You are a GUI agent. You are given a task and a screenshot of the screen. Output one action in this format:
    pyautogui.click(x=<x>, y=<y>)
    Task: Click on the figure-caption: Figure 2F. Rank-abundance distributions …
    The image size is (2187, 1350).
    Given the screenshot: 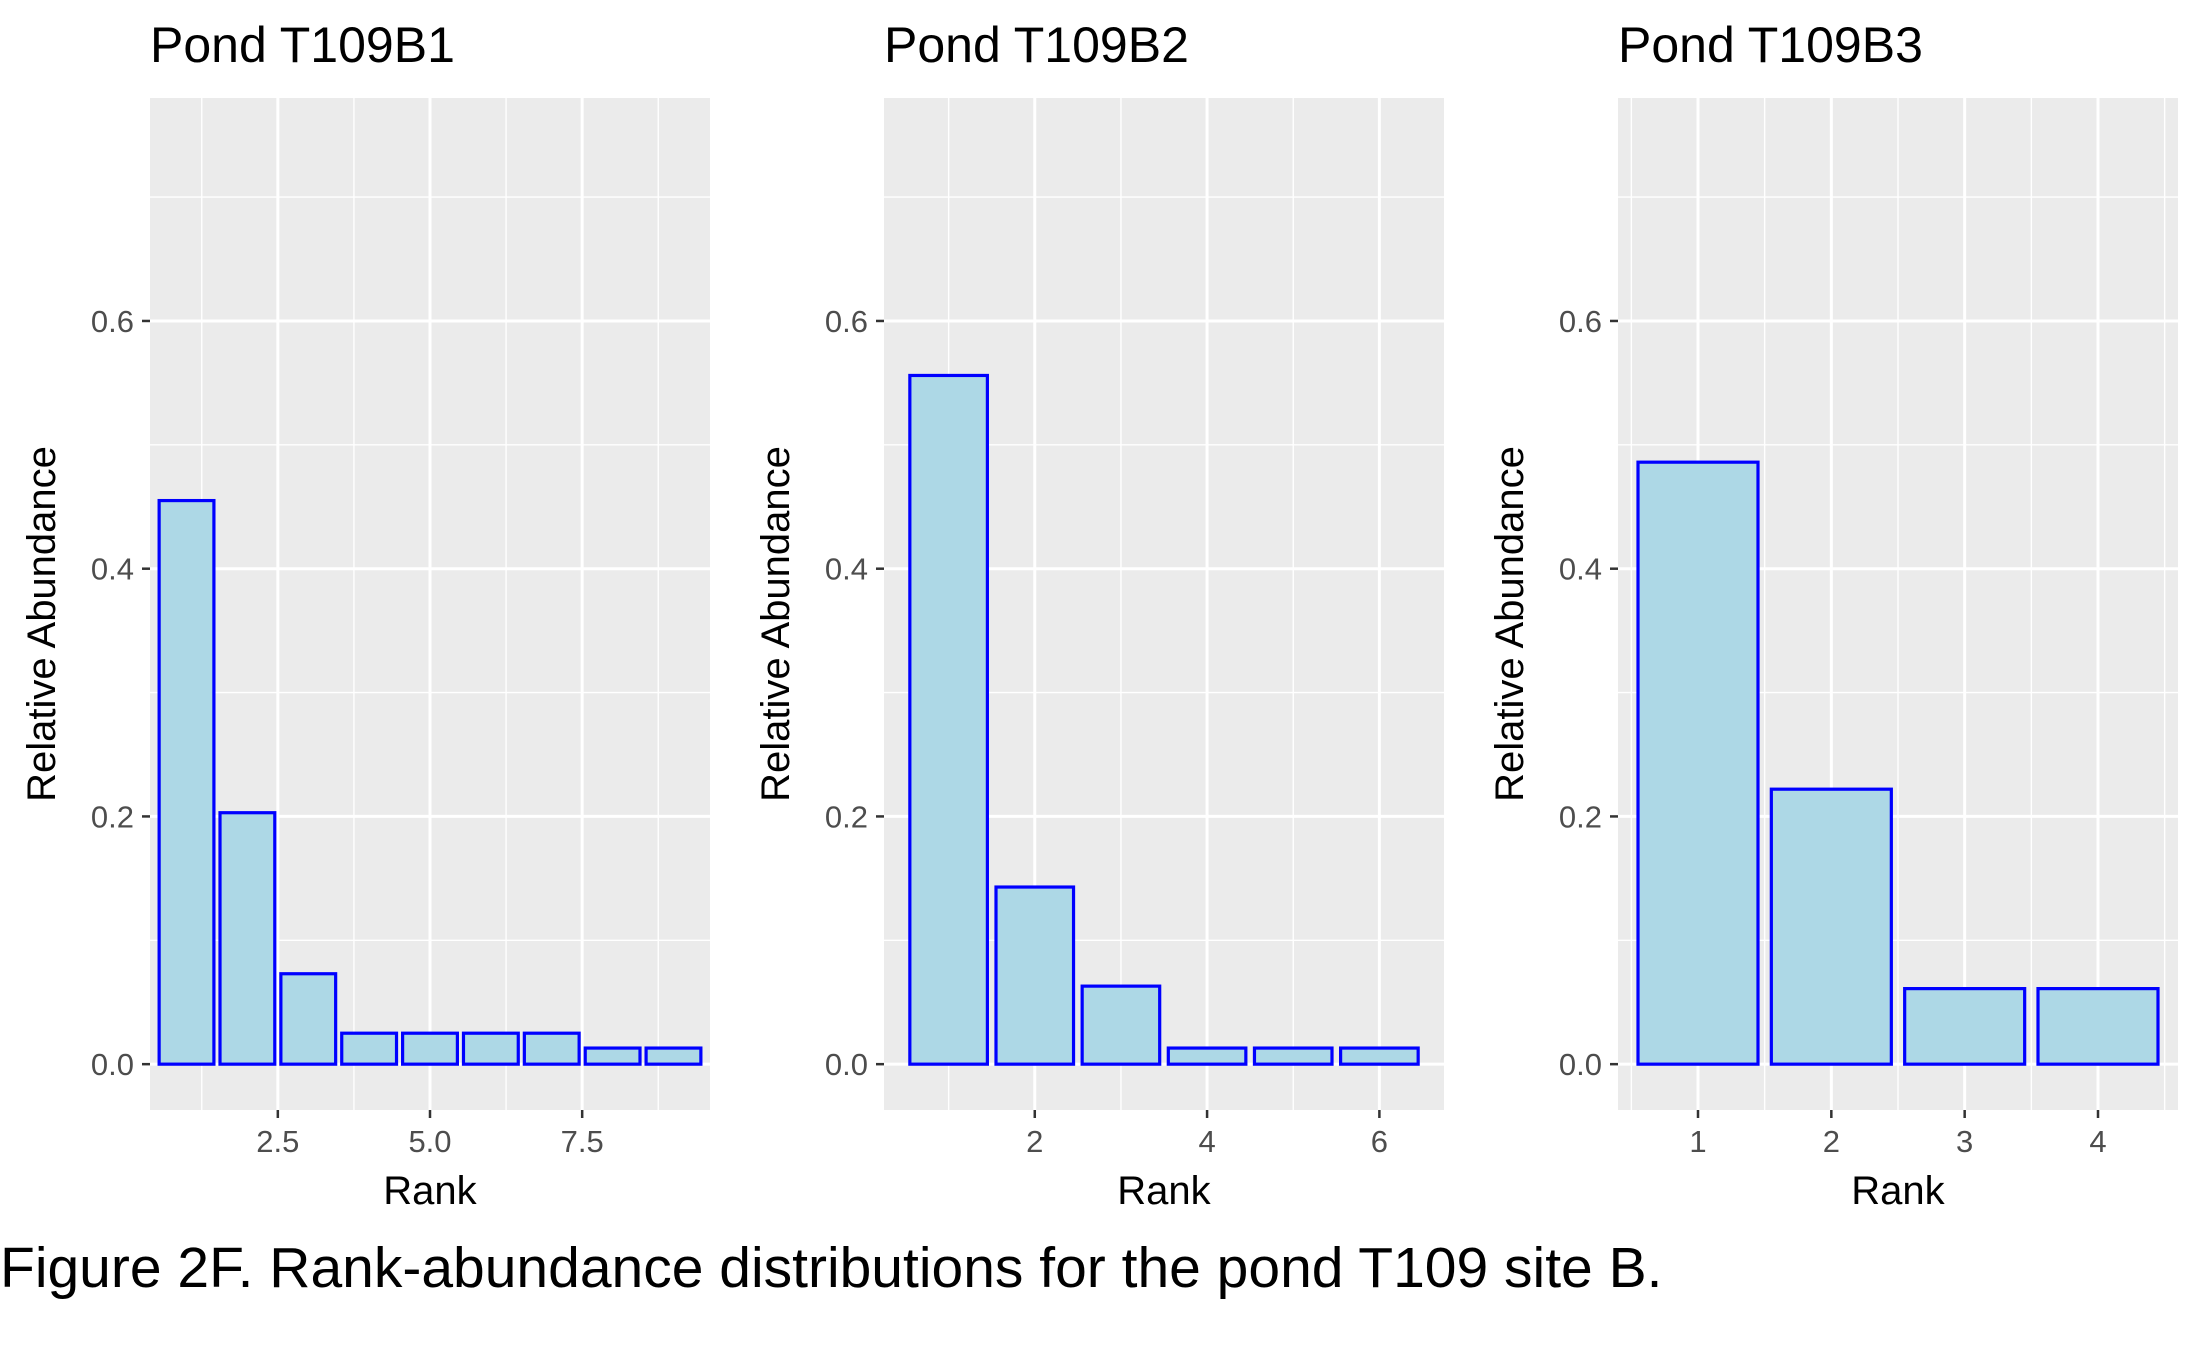 What is the action you would take?
    pyautogui.click(x=831, y=1268)
    